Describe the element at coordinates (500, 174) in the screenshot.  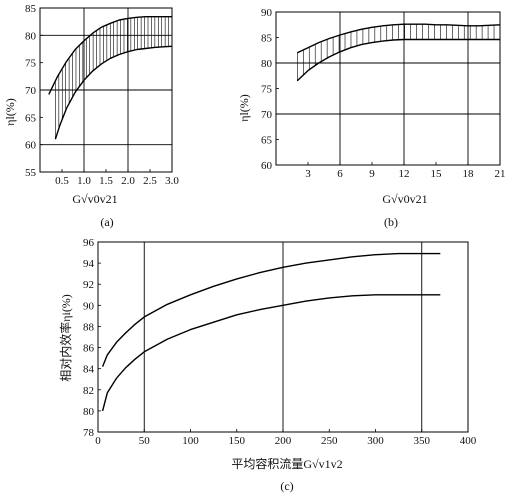
I see `xtick-label-b-6: 21` at that location.